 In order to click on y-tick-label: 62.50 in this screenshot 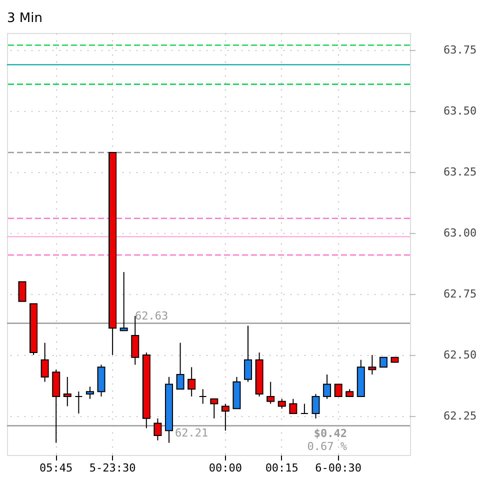, I will do `click(460, 355)`.